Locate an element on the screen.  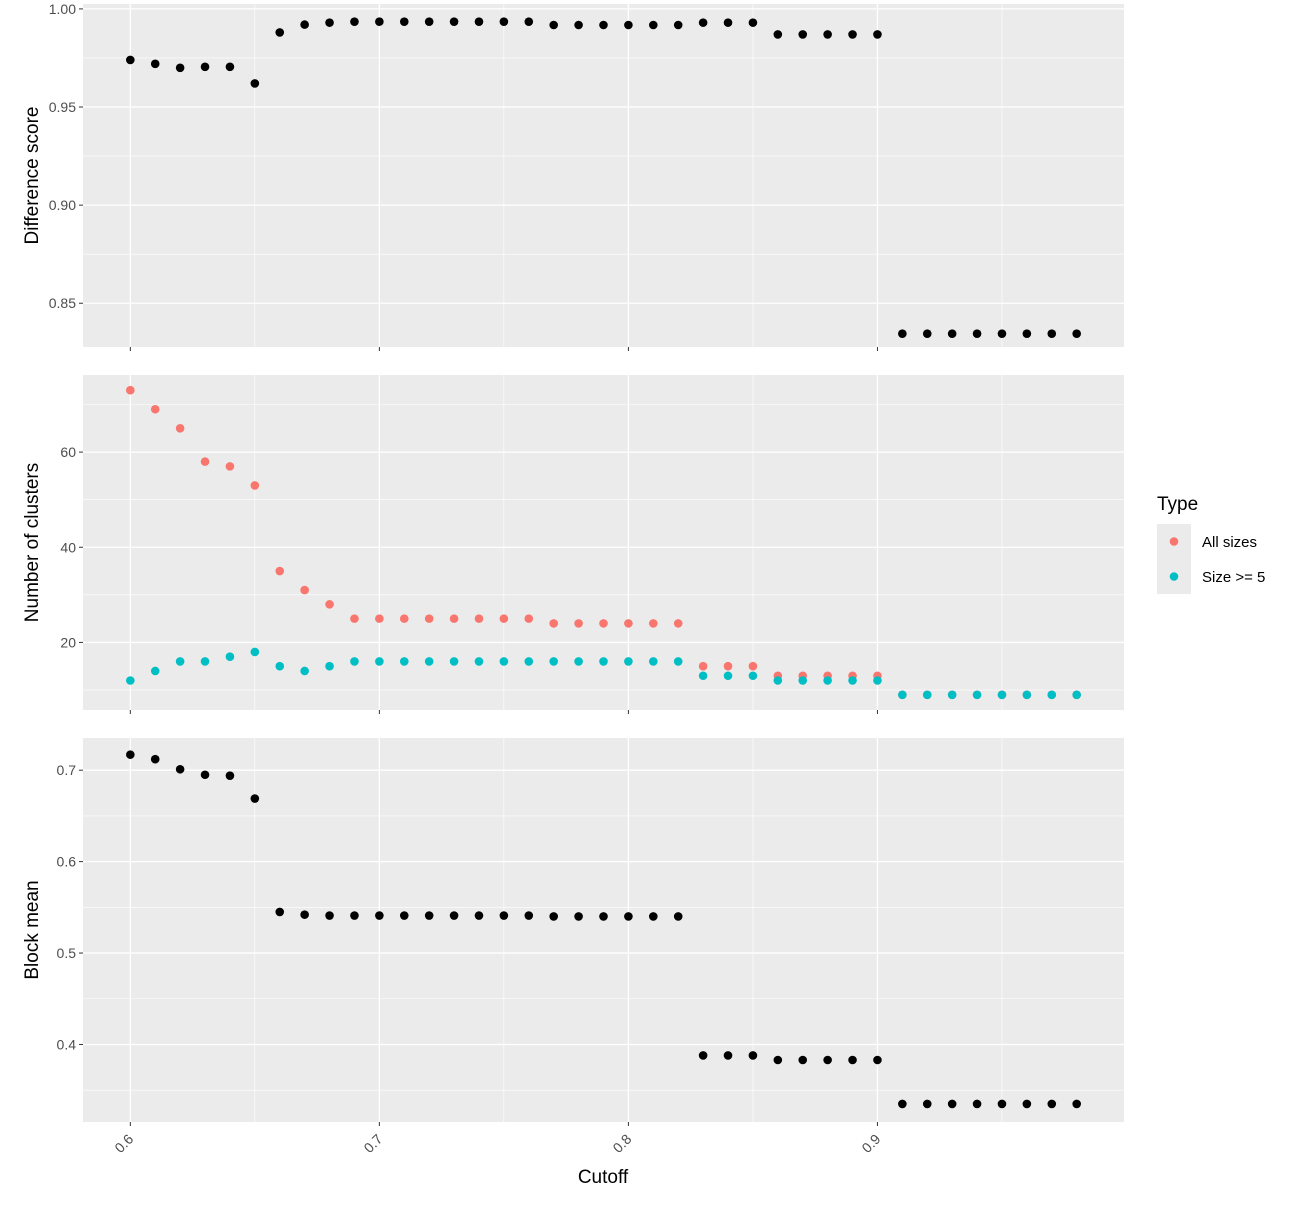
legend-label: All sizes is located at coordinates (1229, 542).